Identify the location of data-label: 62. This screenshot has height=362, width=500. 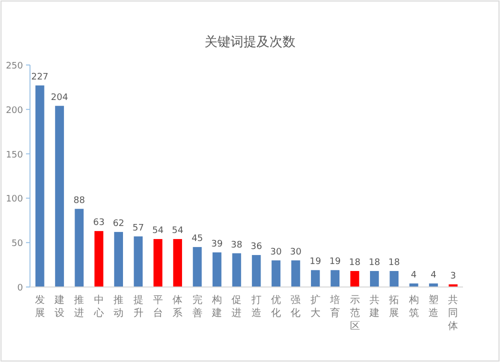
(118, 223).